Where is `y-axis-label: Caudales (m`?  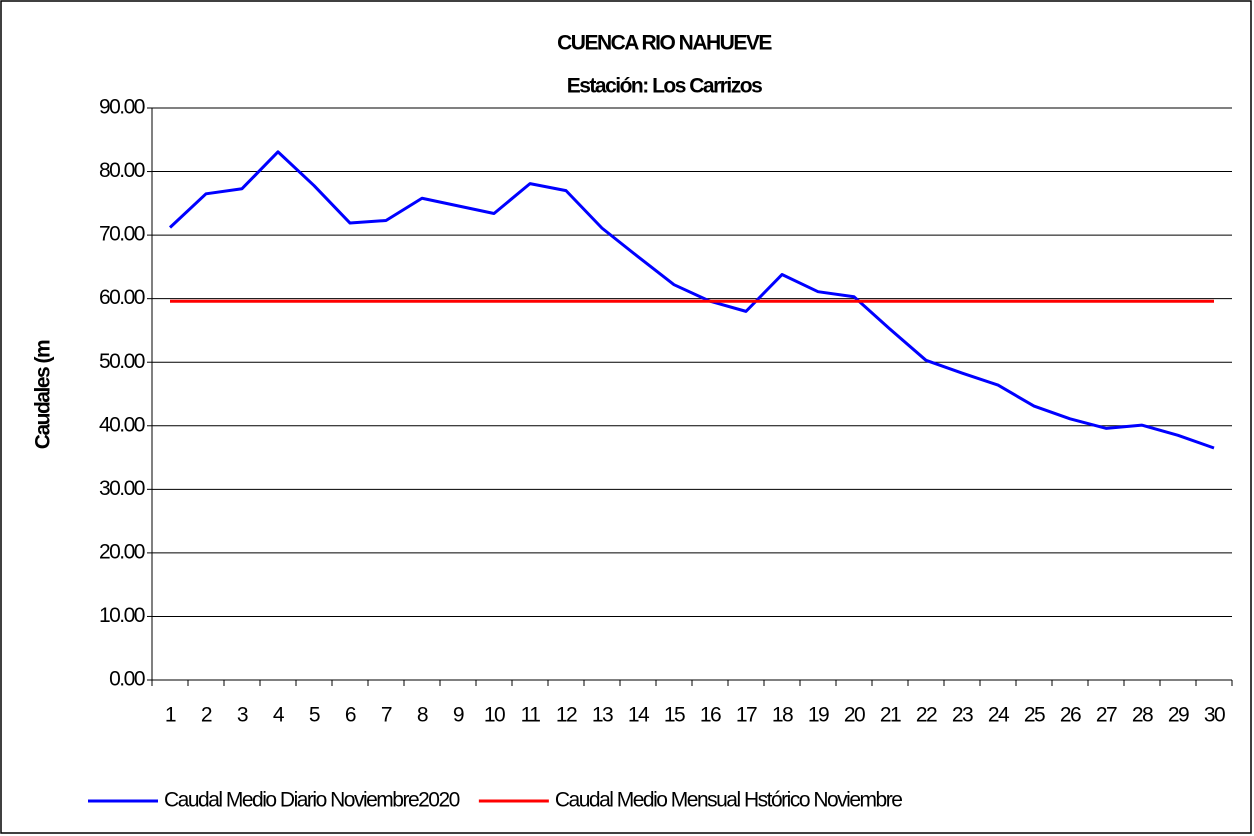 y-axis-label: Caudales (m is located at coordinates (43, 394).